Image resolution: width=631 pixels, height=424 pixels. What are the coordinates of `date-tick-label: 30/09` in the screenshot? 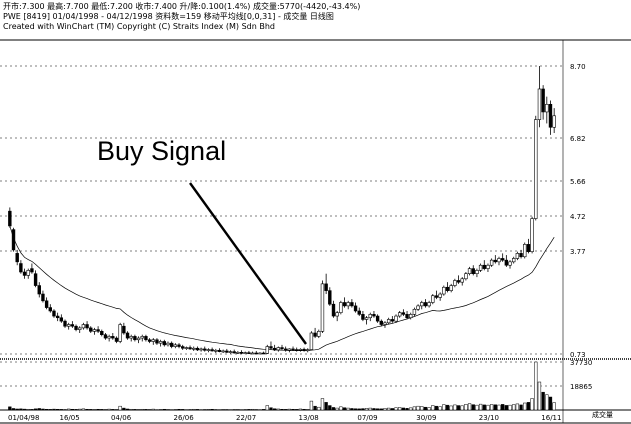 It's located at (426, 418).